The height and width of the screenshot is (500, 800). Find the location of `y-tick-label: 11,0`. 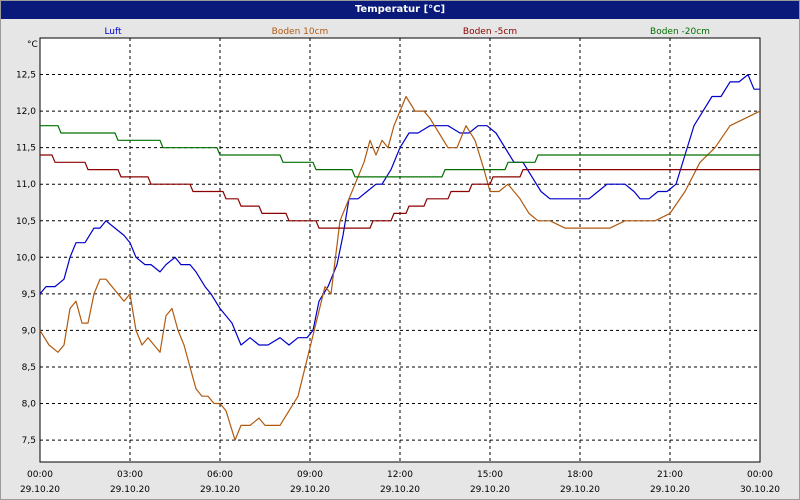

y-tick-label: 11,0 is located at coordinates (26, 185).